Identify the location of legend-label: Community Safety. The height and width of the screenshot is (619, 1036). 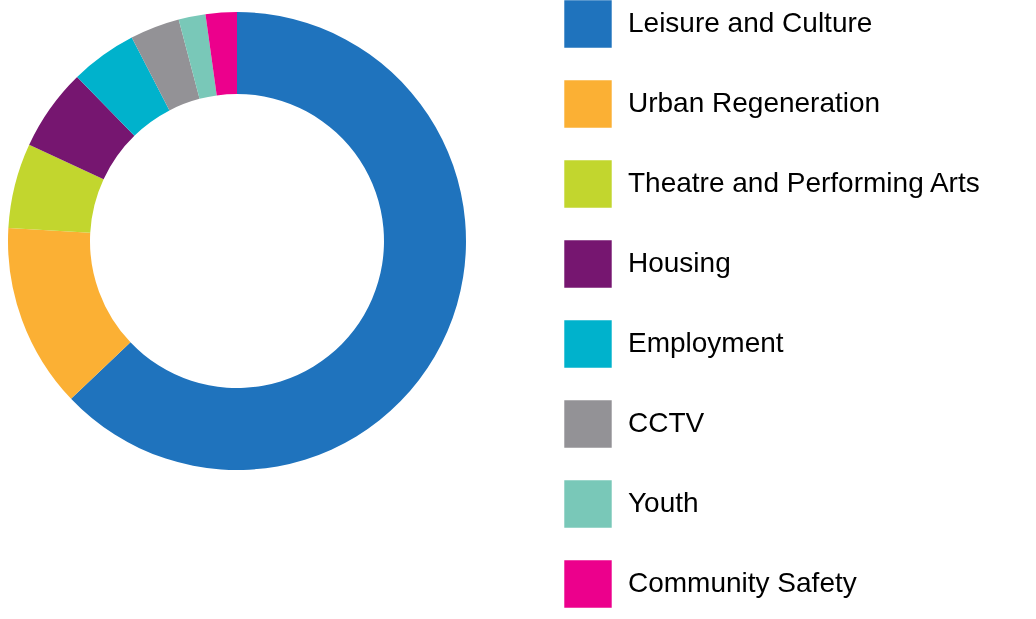
(742, 582).